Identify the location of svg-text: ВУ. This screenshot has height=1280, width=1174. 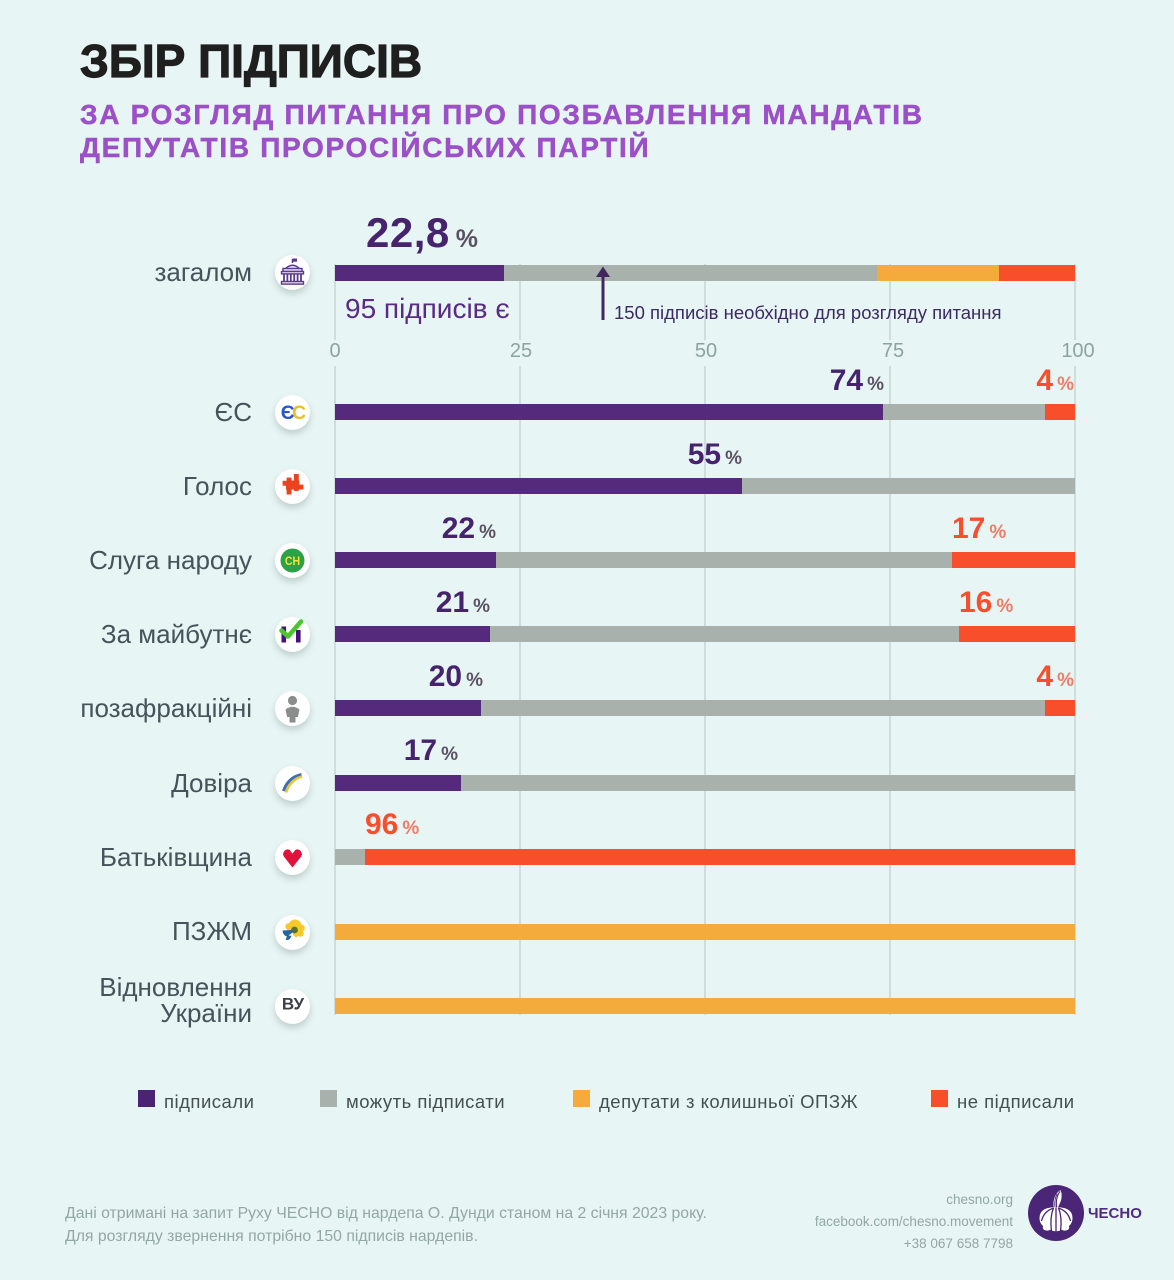
(293, 1004).